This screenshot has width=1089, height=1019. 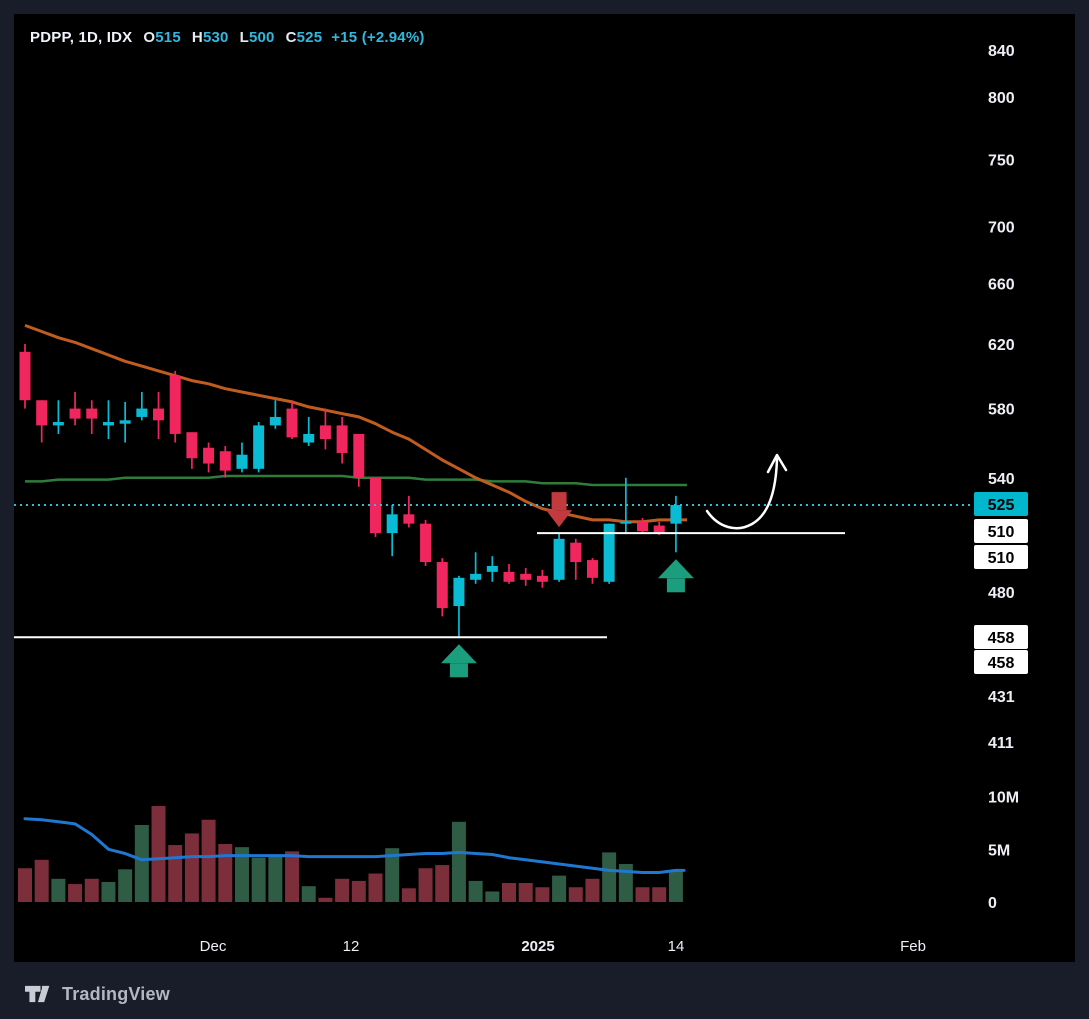 What do you see at coordinates (354, 845) in the screenshot?
I see `volume-ma-line` at bounding box center [354, 845].